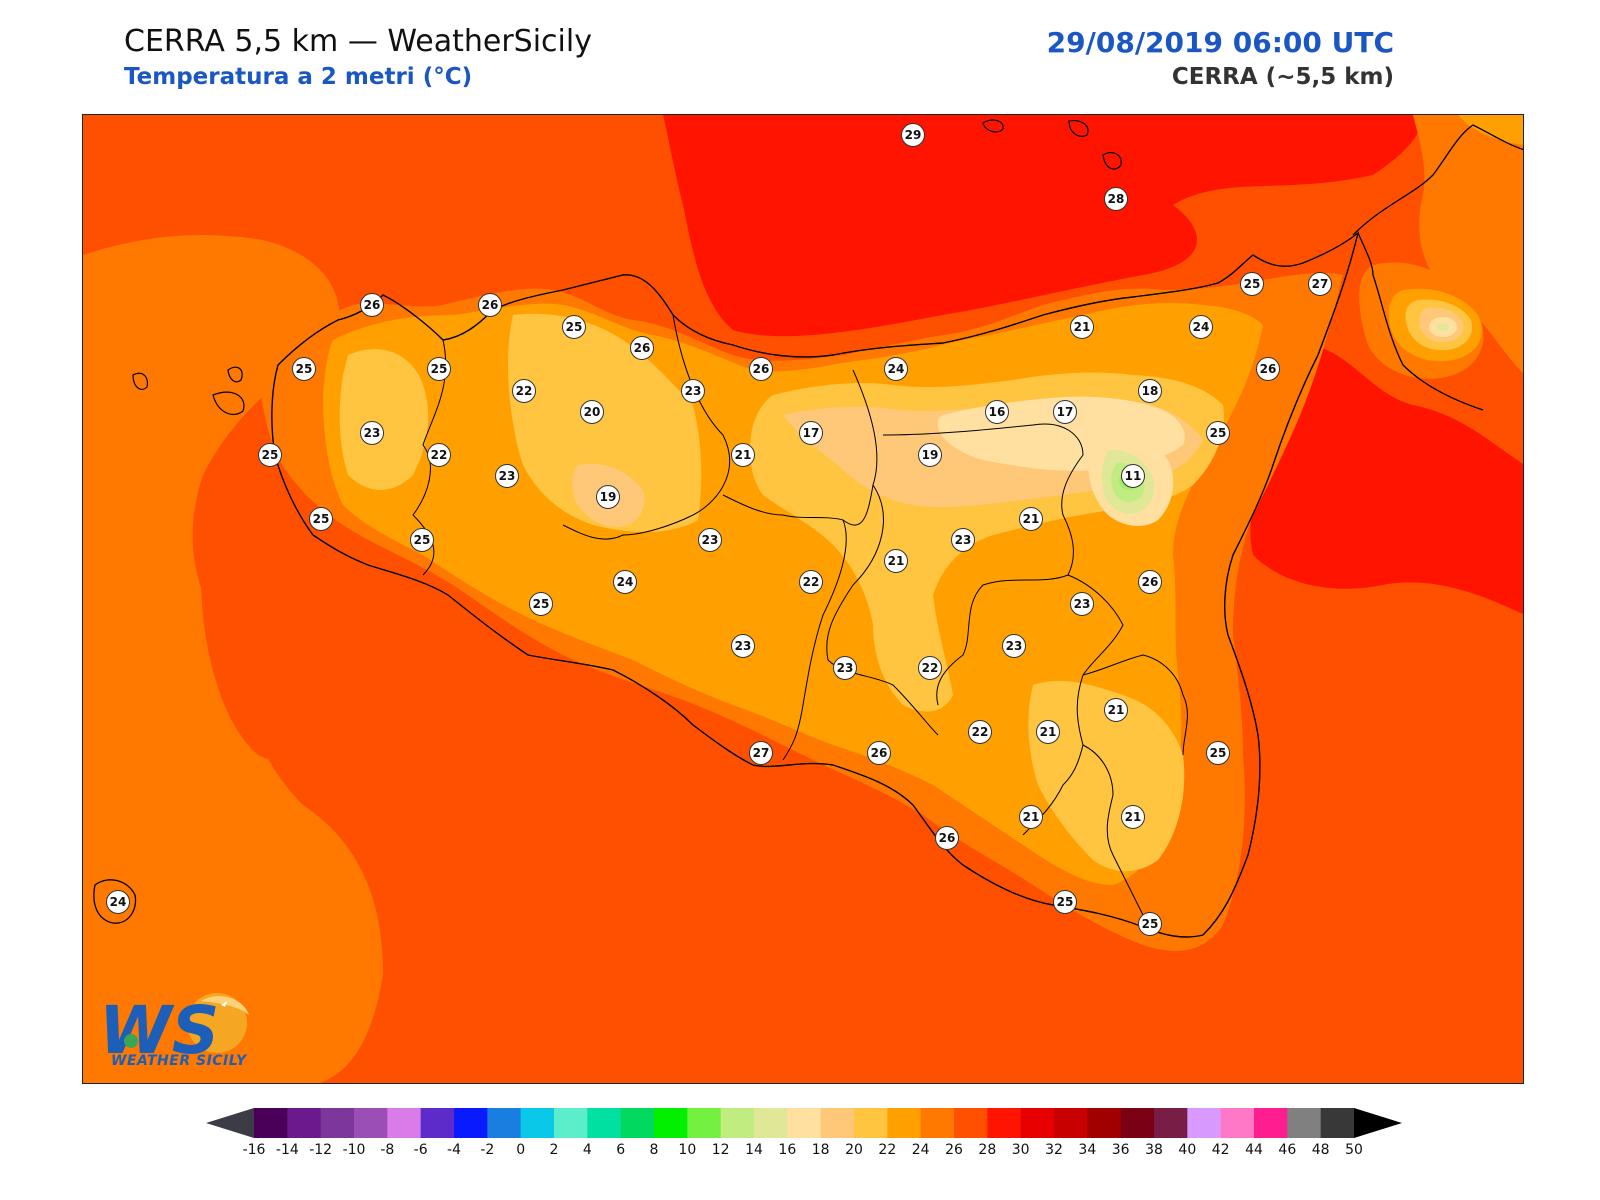 Image resolution: width=1600 pixels, height=1200 pixels. Describe the element at coordinates (787, 1150) in the screenshot. I see `colorbar-tick-label: 16` at that location.